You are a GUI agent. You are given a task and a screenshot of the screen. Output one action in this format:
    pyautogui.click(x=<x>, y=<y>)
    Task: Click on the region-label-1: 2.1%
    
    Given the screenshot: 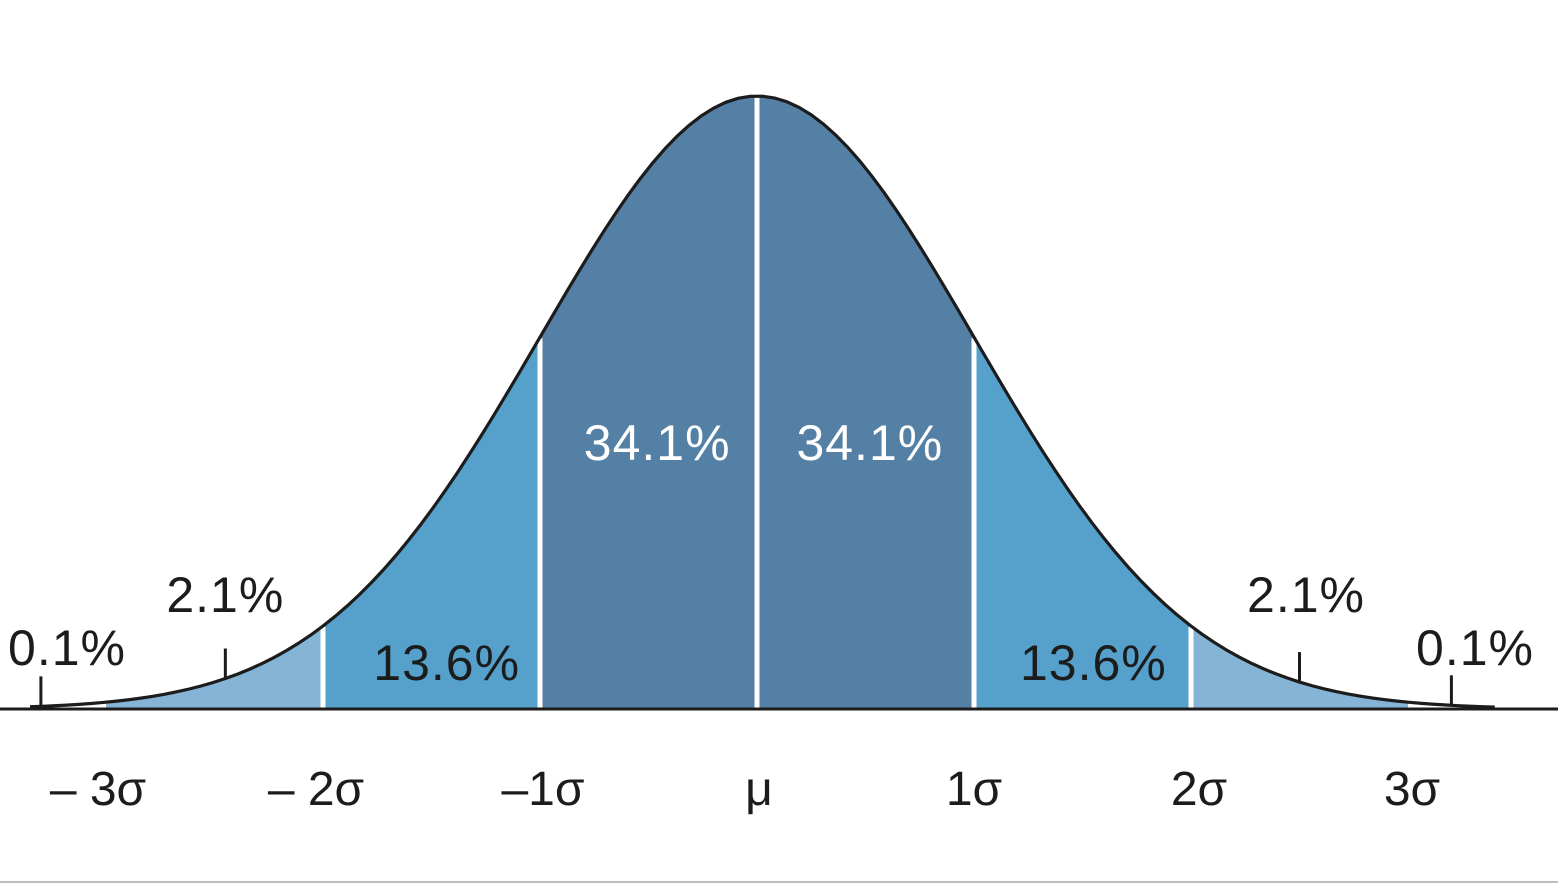 What is the action you would take?
    pyautogui.click(x=225, y=595)
    